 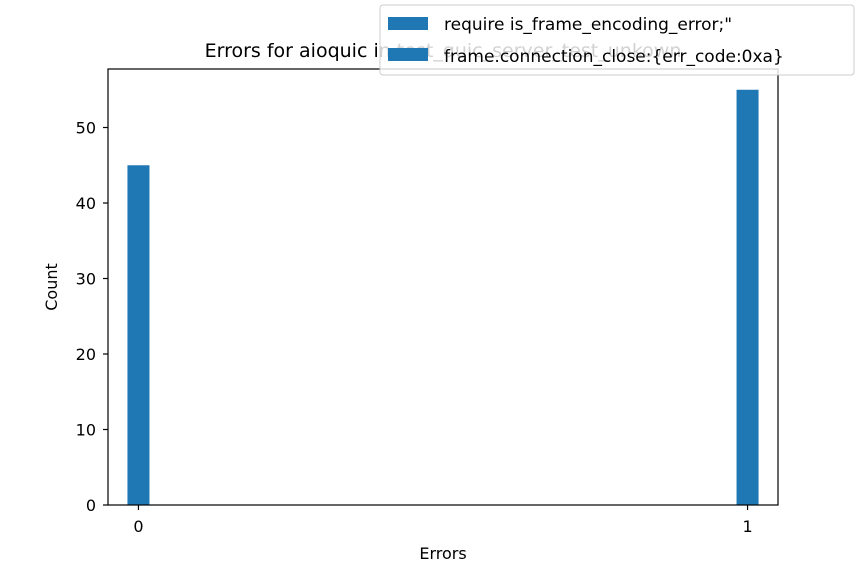 I want to click on y-tick-label: 20, so click(x=86, y=354).